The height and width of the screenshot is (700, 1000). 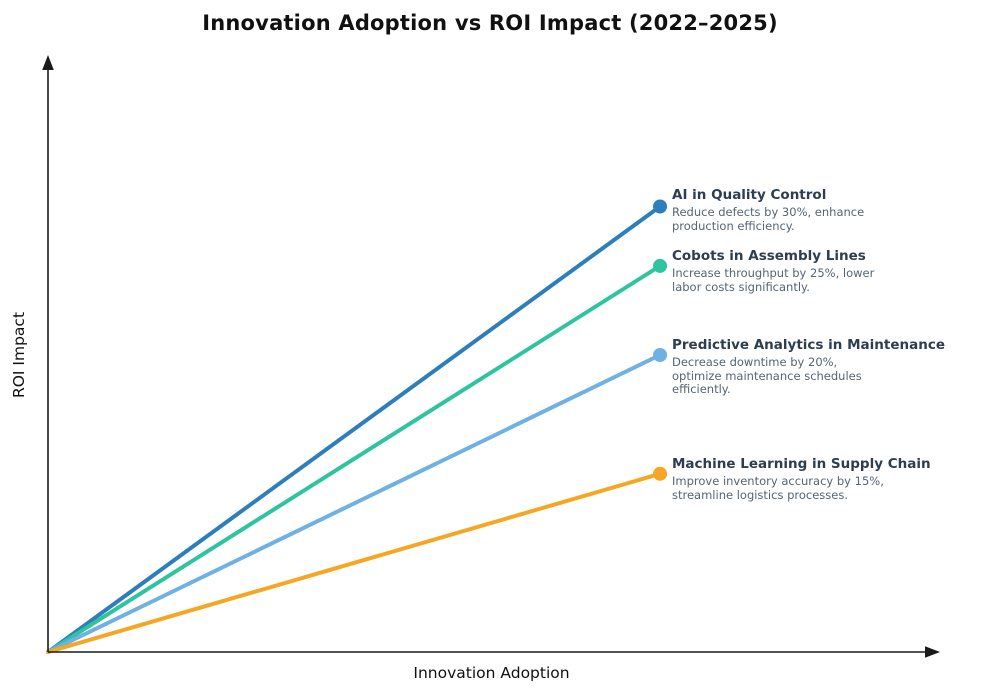 I want to click on annotation-title: Machine Learning in Supply Chain, so click(x=801, y=464).